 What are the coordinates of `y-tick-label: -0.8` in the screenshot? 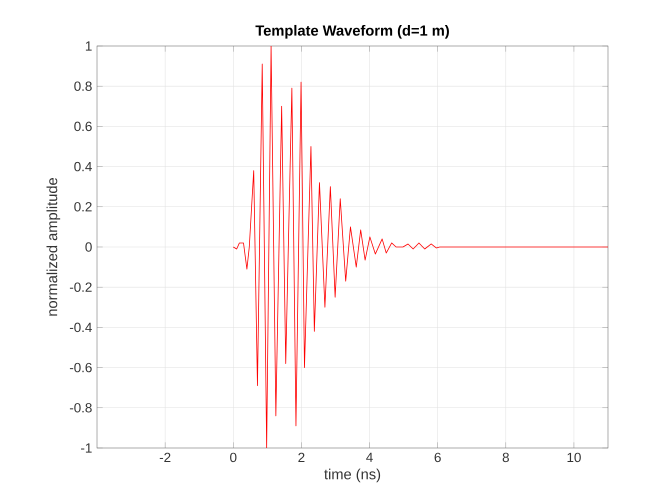 It's located at (81, 407).